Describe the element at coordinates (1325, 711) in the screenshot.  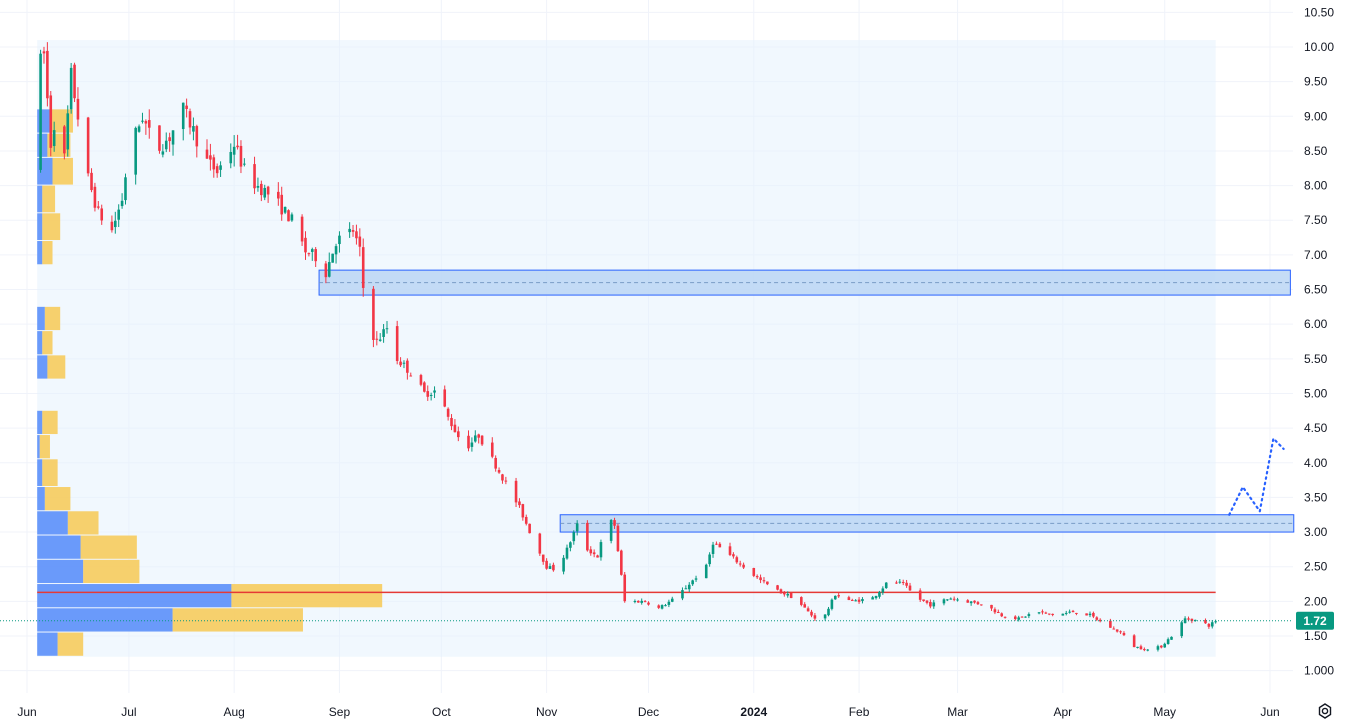
I see `settings-button` at that location.